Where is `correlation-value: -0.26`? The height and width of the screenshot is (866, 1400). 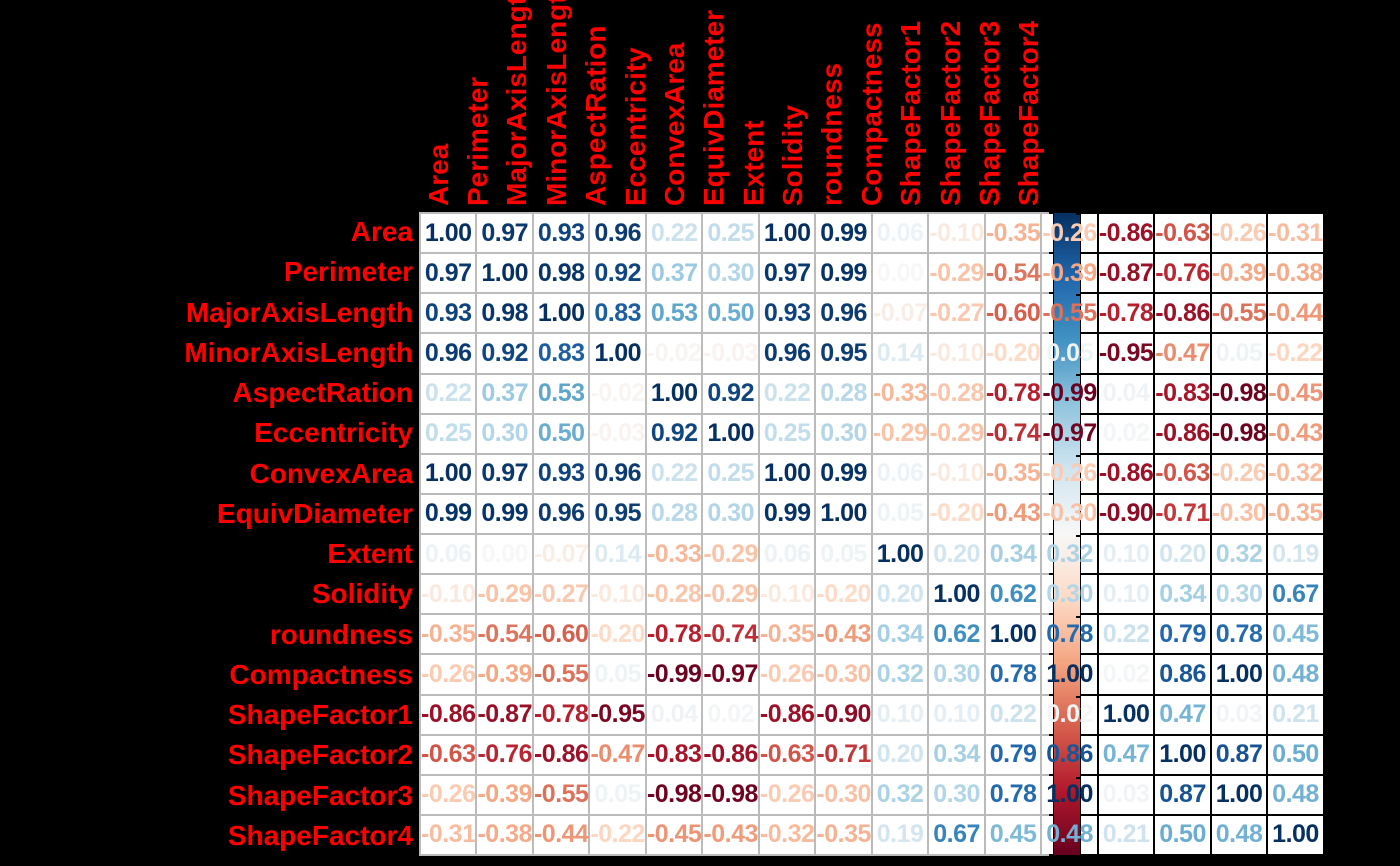 correlation-value: -0.26 is located at coordinates (448, 794).